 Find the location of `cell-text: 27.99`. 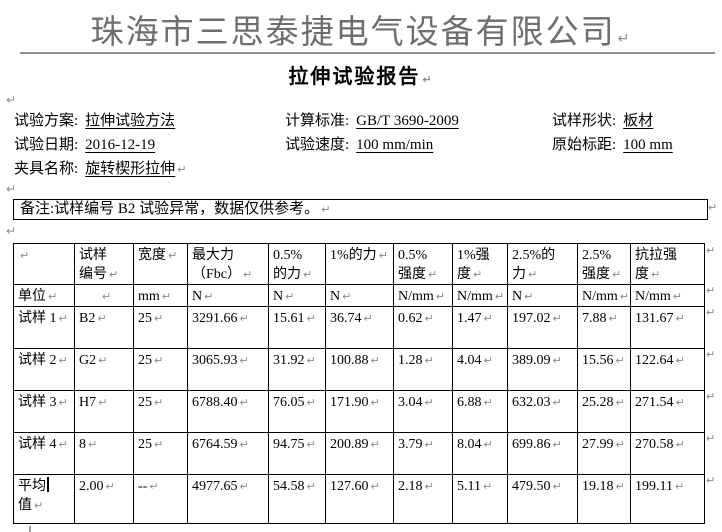

cell-text: 27.99 is located at coordinates (598, 444).